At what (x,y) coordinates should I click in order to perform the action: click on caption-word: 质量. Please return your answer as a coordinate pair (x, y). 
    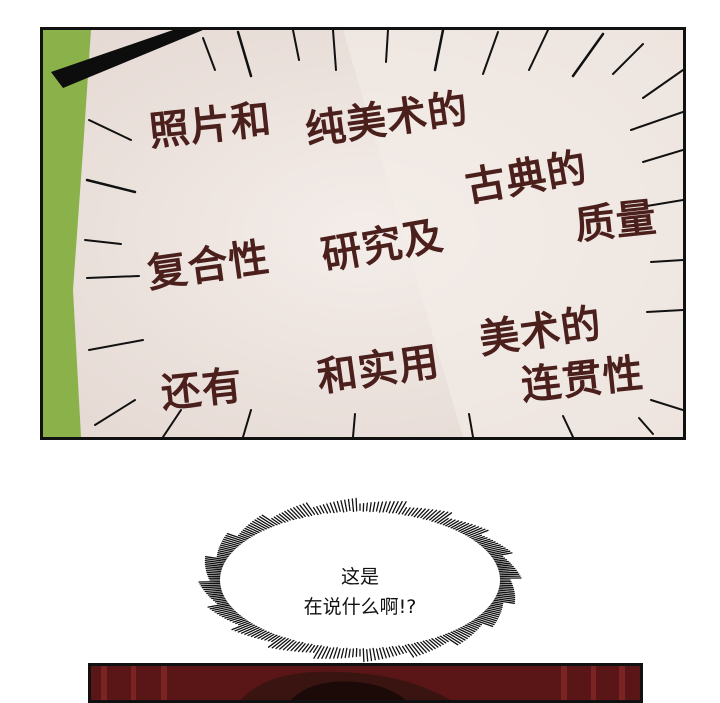
    Looking at the image, I should click on (616, 222).